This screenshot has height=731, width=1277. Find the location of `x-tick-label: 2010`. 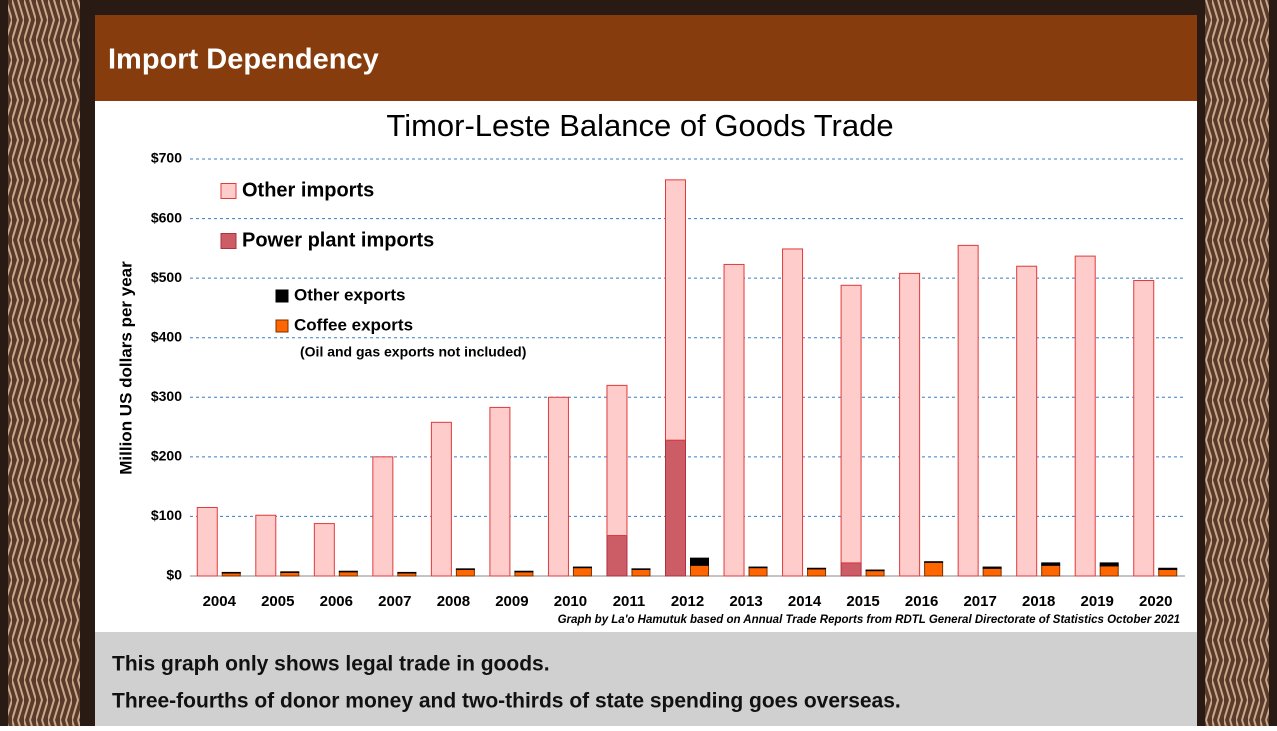

x-tick-label: 2010 is located at coordinates (570, 601).